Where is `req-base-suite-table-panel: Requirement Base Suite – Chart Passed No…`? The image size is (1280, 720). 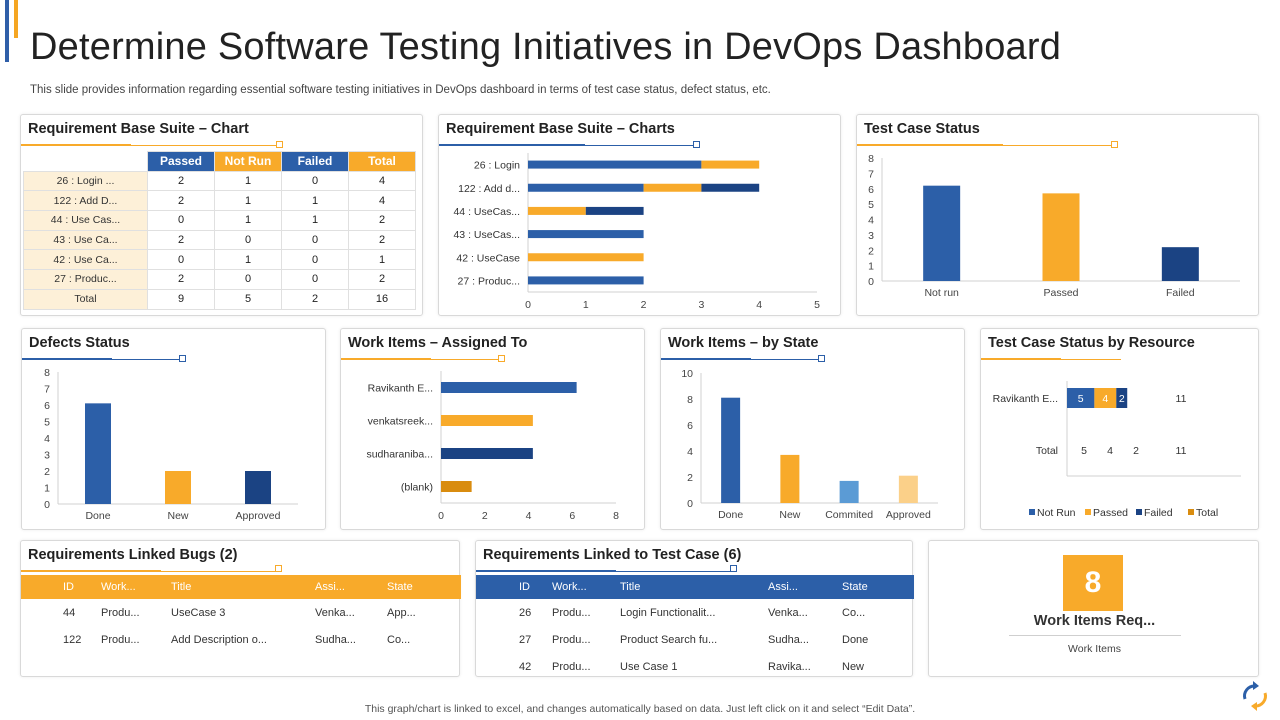 req-base-suite-table-panel: Requirement Base Suite – Chart Passed No… is located at coordinates (221, 215).